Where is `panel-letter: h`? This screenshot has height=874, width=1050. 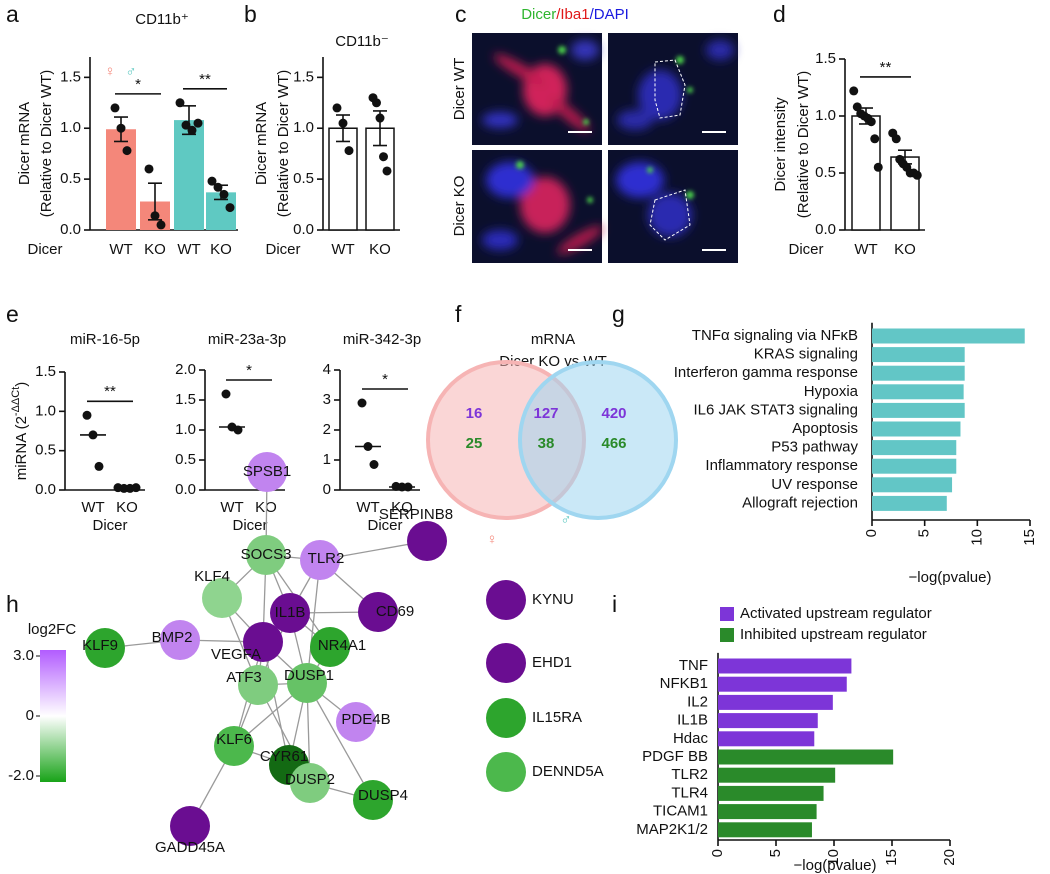 panel-letter: h is located at coordinates (12, 604).